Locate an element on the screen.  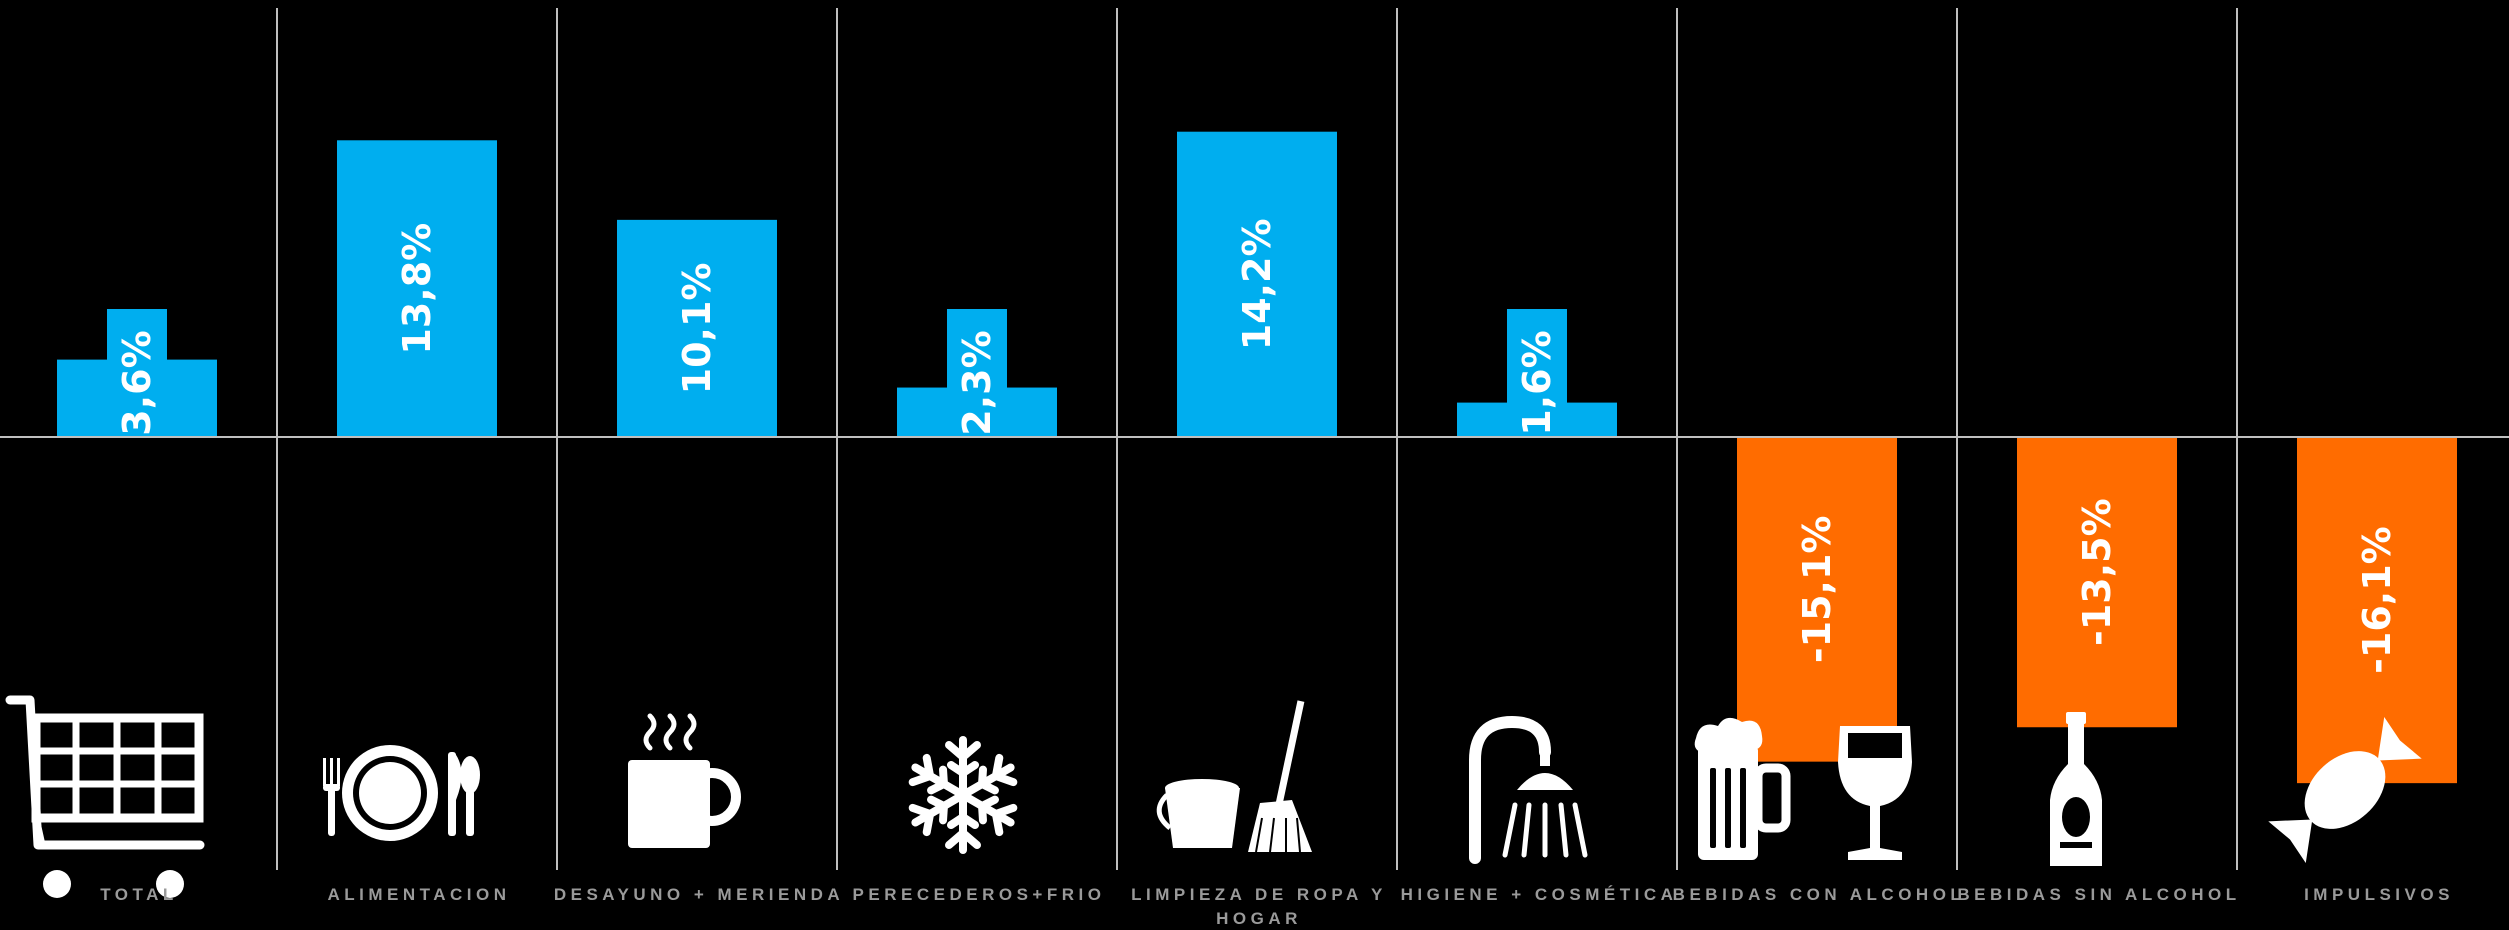
plate-cutlery-icon is located at coordinates (401, 793).